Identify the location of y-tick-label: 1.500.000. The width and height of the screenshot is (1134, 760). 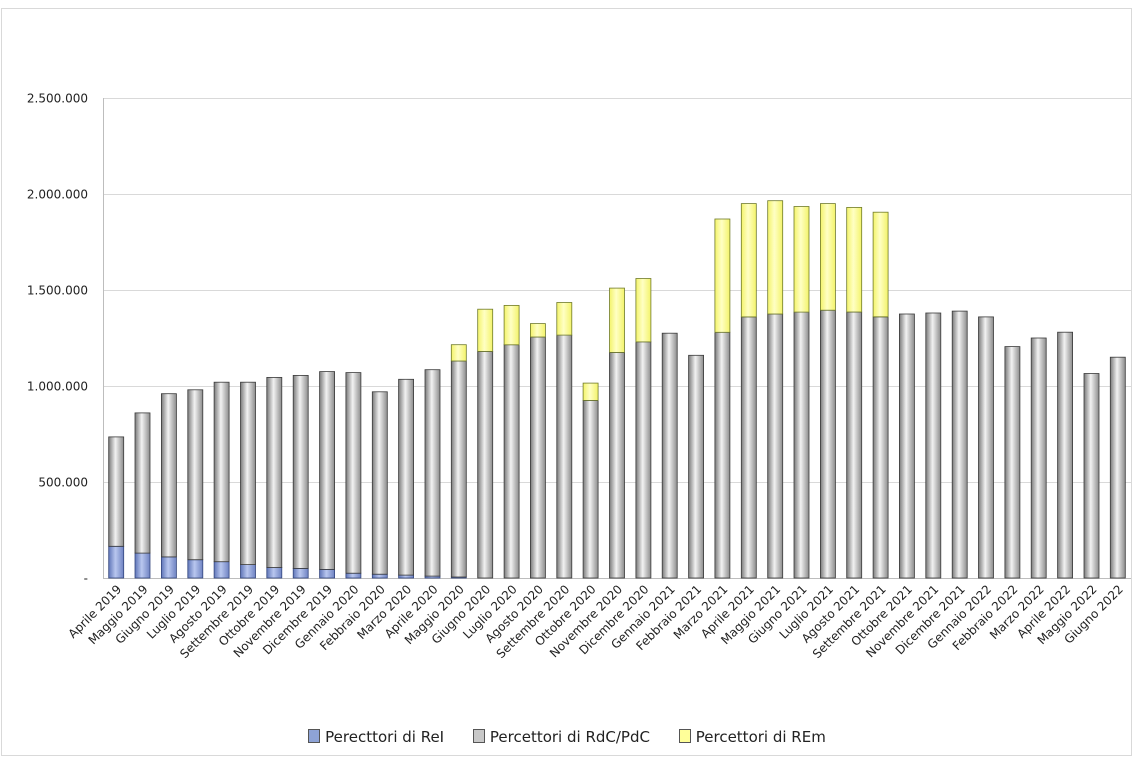
(57, 291).